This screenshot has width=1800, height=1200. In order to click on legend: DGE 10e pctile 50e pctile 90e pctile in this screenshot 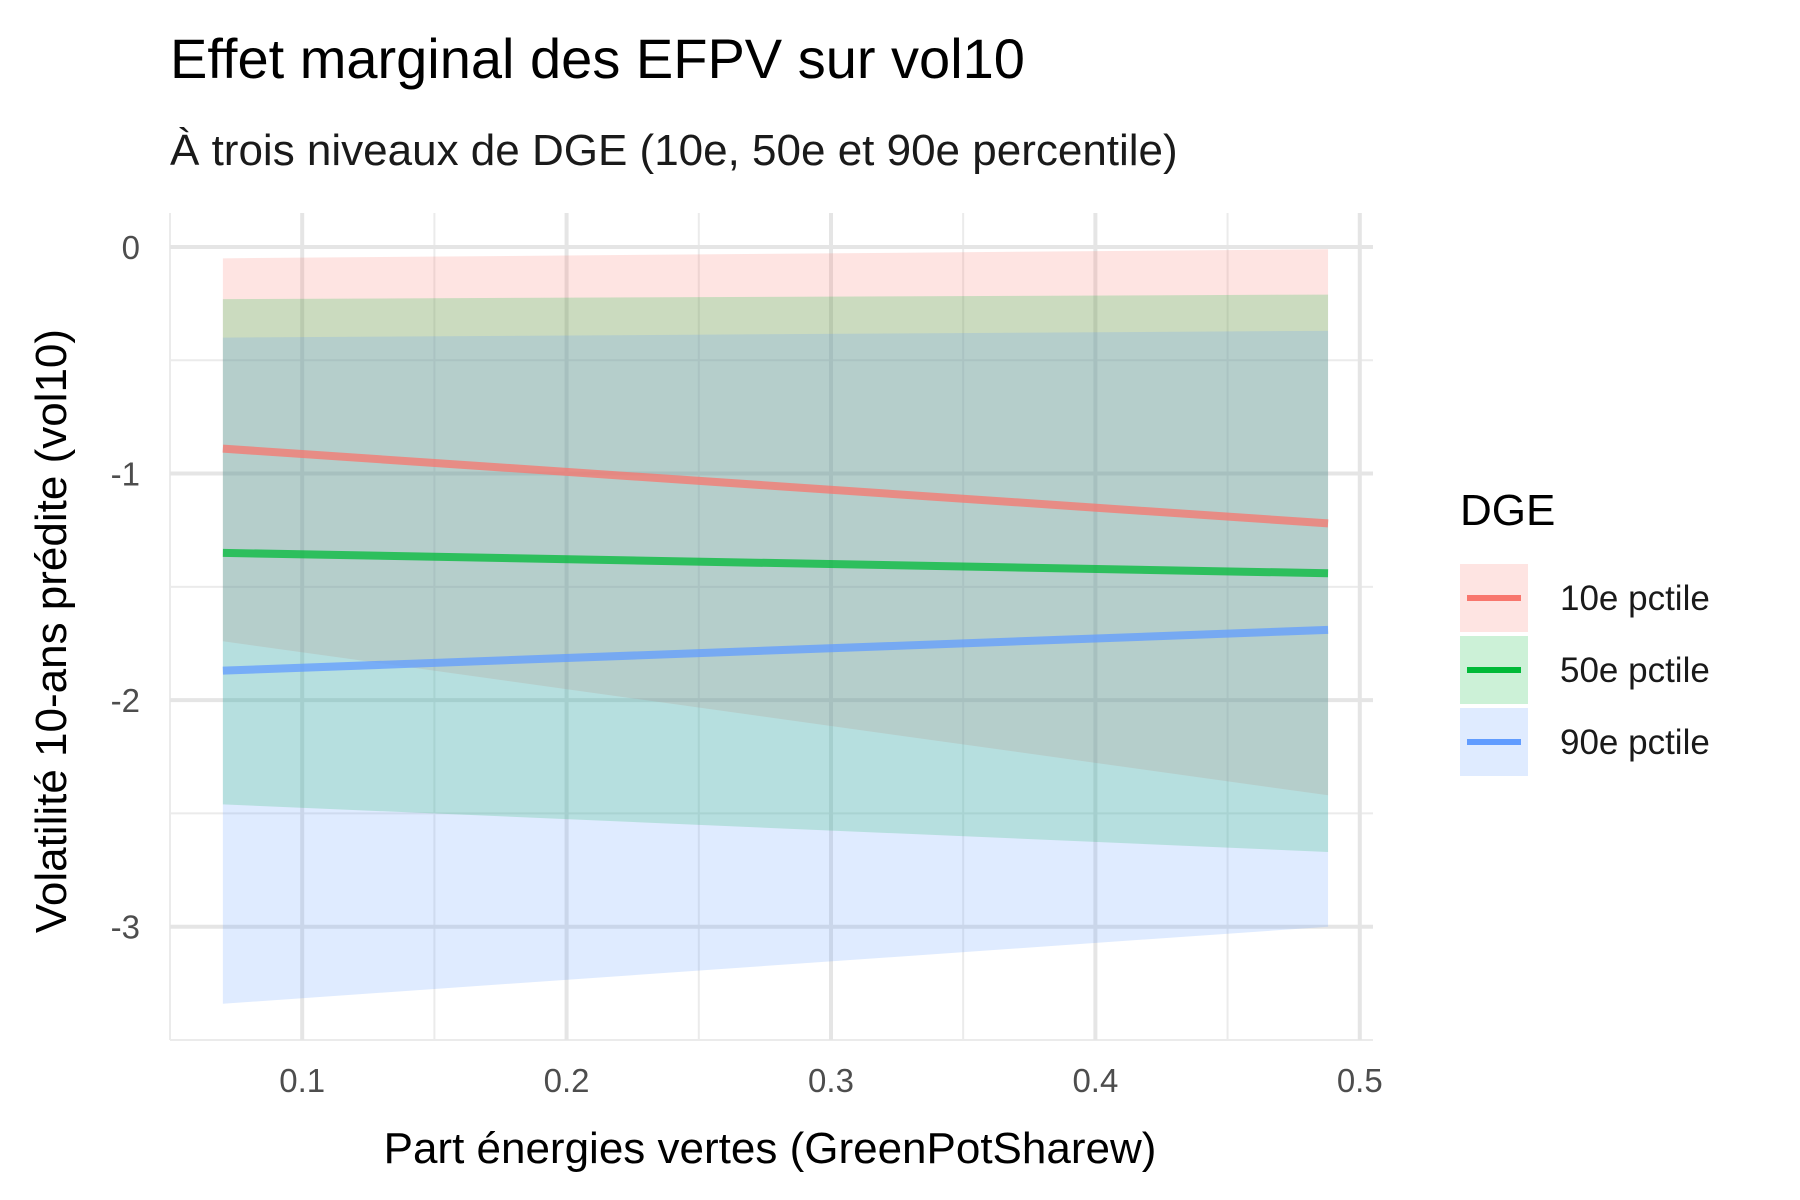, I will do `click(1585, 631)`.